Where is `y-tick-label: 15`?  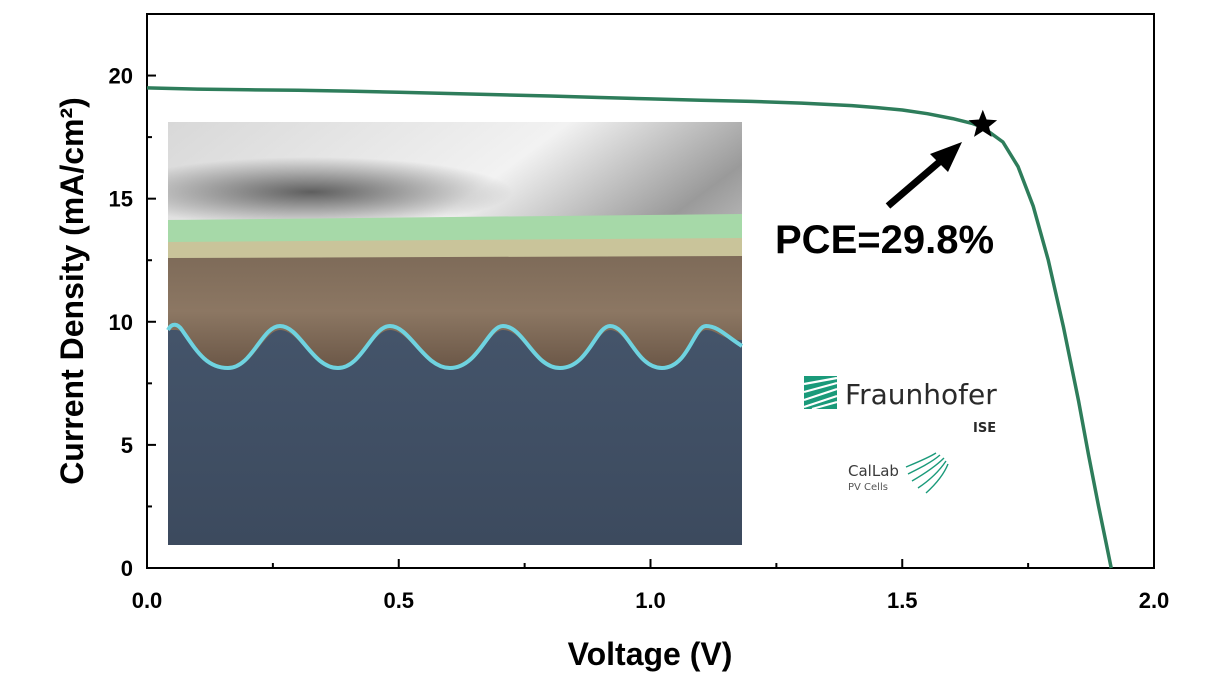 y-tick-label: 15 is located at coordinates (121, 199).